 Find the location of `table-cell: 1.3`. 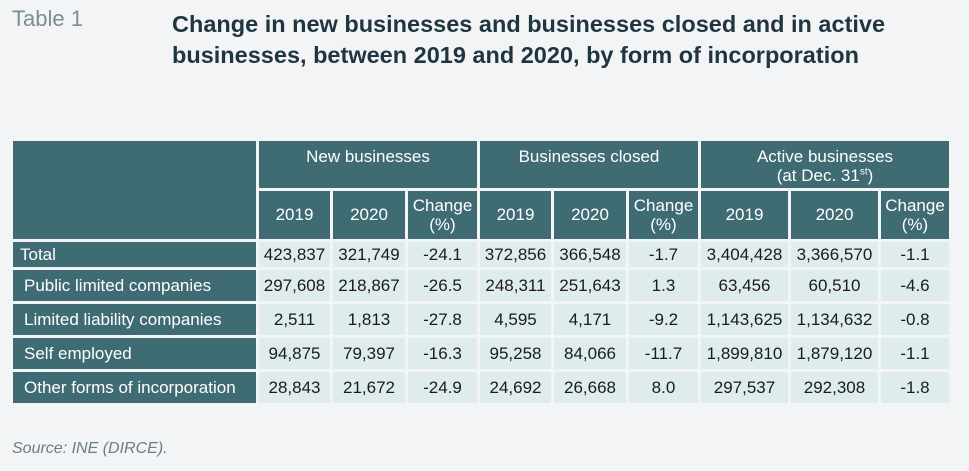

table-cell: 1.3 is located at coordinates (663, 285).